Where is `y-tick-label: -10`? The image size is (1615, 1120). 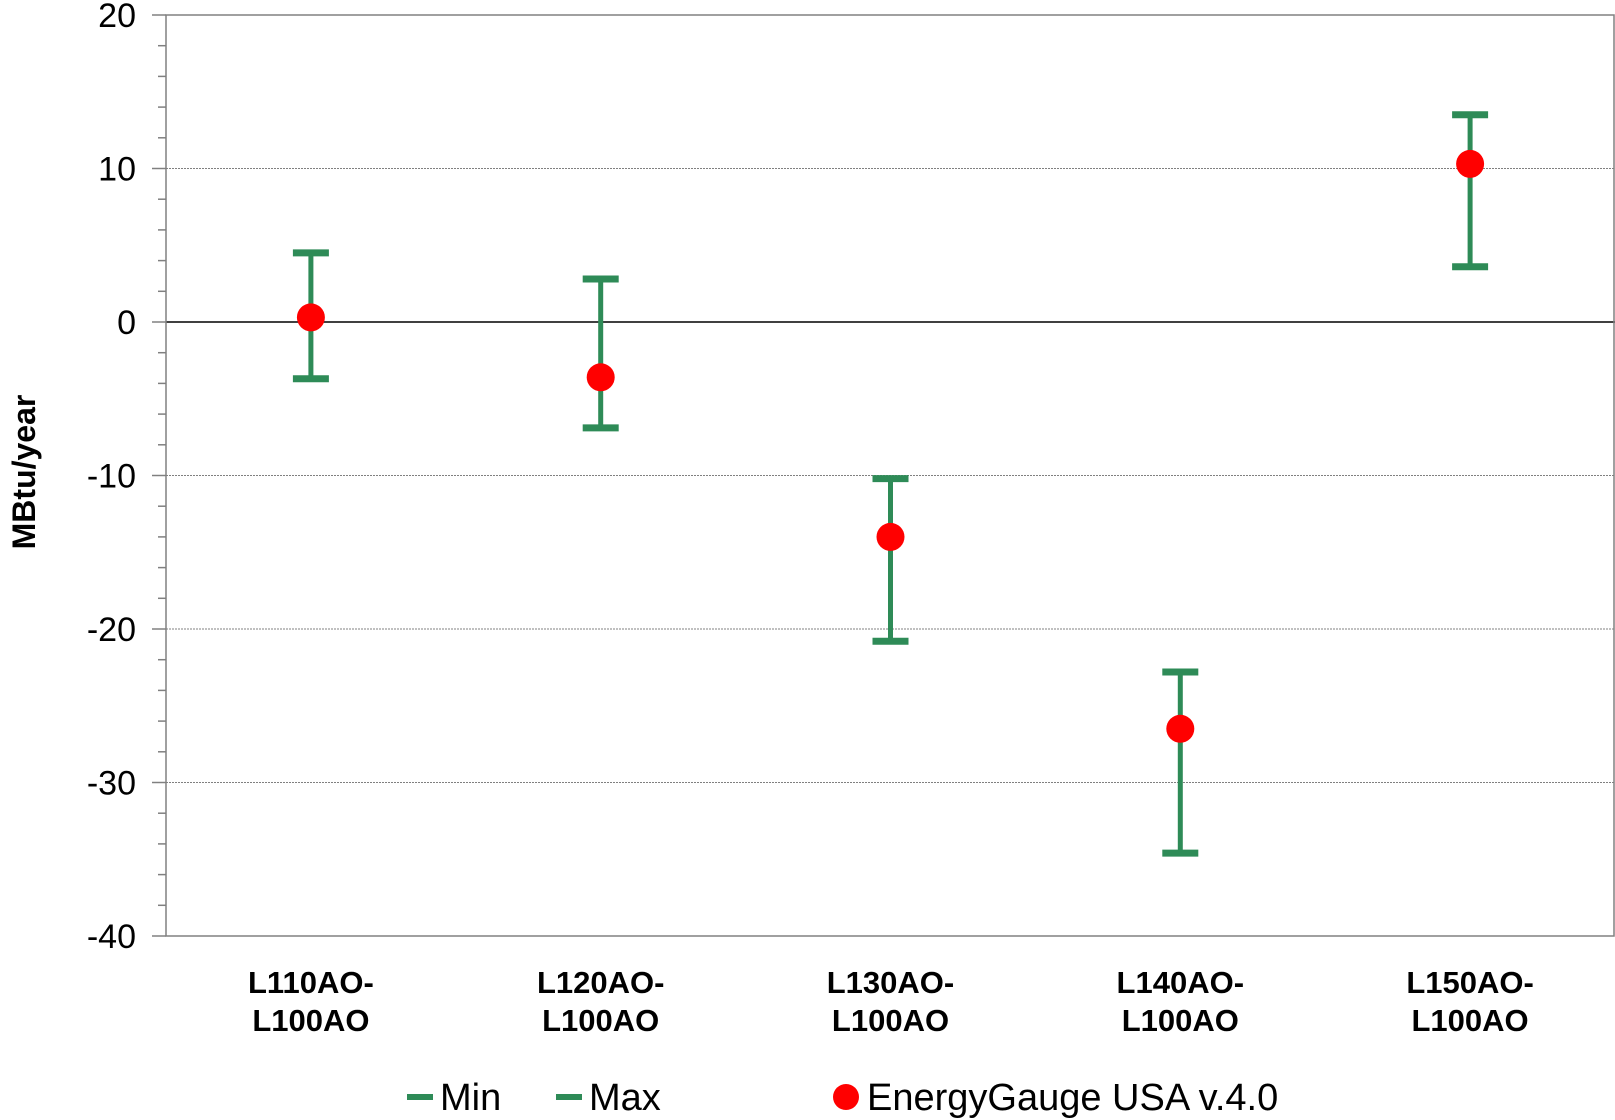
y-tick-label: -10 is located at coordinates (111, 477).